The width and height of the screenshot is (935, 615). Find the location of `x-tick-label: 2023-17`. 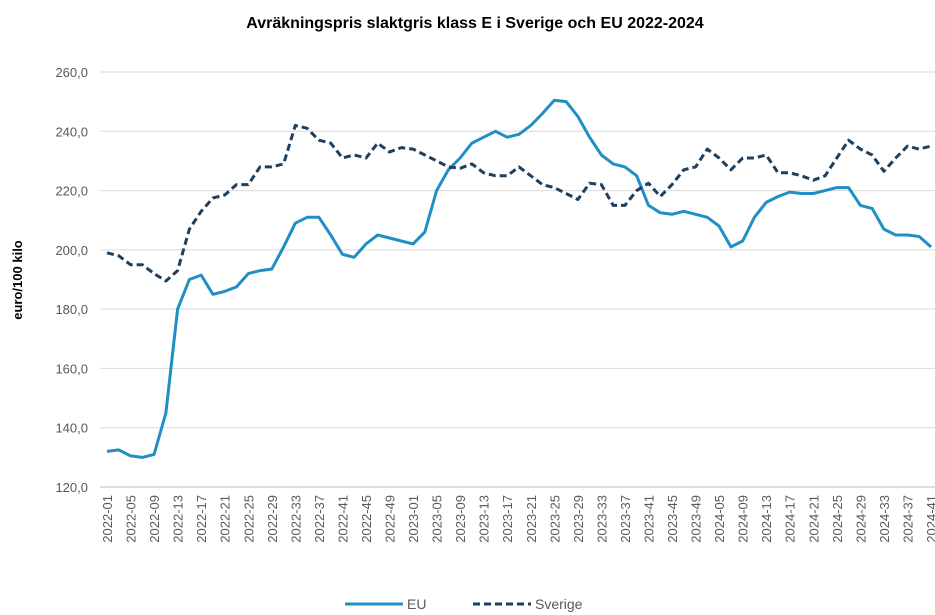

x-tick-label: 2023-17 is located at coordinates (507, 519).